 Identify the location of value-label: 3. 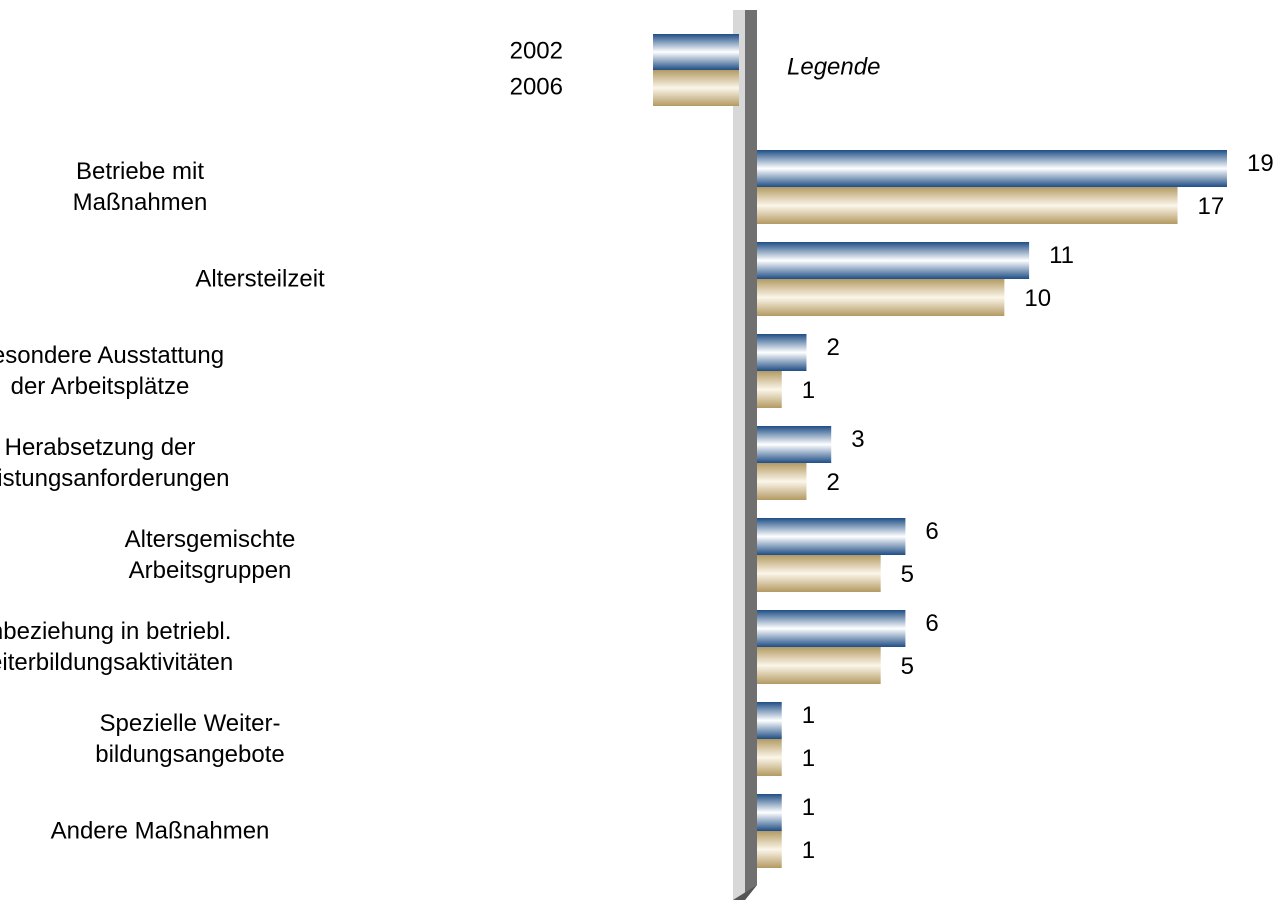
(857, 439).